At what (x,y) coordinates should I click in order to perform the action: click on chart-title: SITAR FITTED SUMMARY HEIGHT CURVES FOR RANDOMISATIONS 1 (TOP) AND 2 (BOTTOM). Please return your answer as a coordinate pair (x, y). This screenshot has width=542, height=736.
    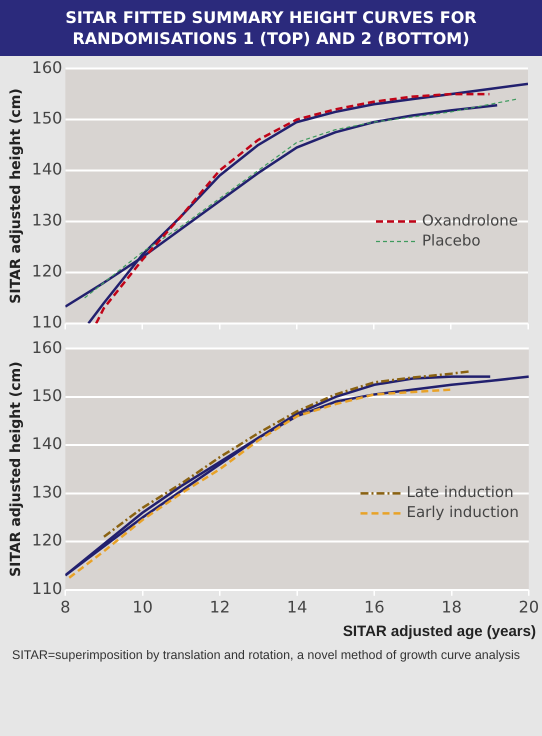
    Looking at the image, I should click on (271, 28).